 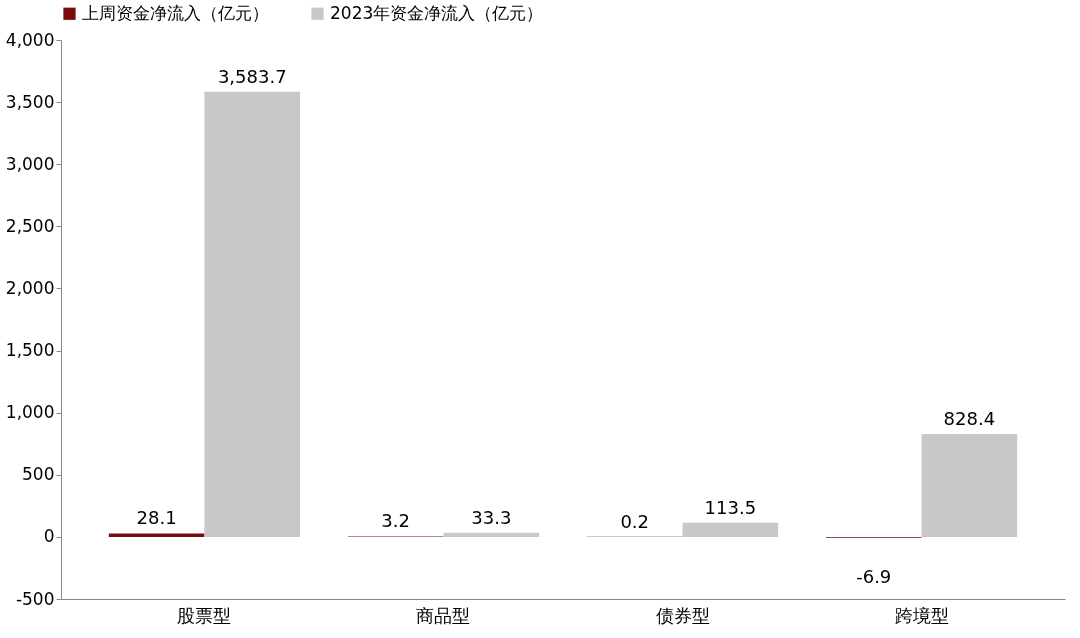 I want to click on y-tick-label: 2,500, so click(x=30, y=225).